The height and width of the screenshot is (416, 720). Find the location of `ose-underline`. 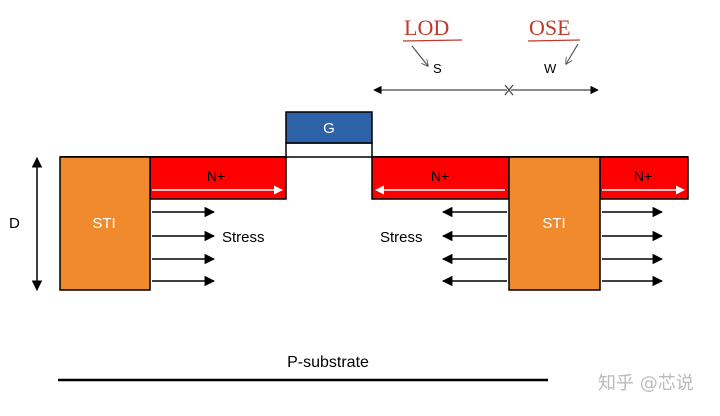

ose-underline is located at coordinates (554, 40).